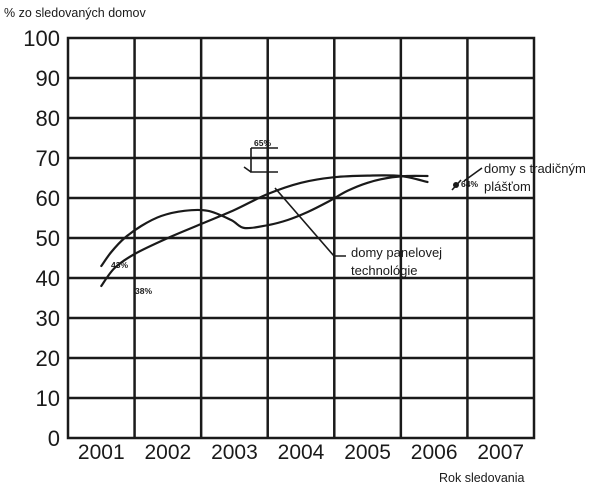  Describe the element at coordinates (434, 452) in the screenshot. I see `x-tick-label: 2006` at that location.